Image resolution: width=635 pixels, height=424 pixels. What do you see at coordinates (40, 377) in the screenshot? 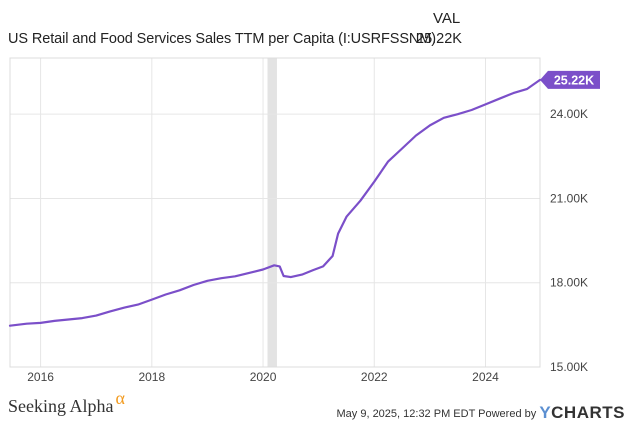
I see `x-tick-label: 2016` at bounding box center [40, 377].